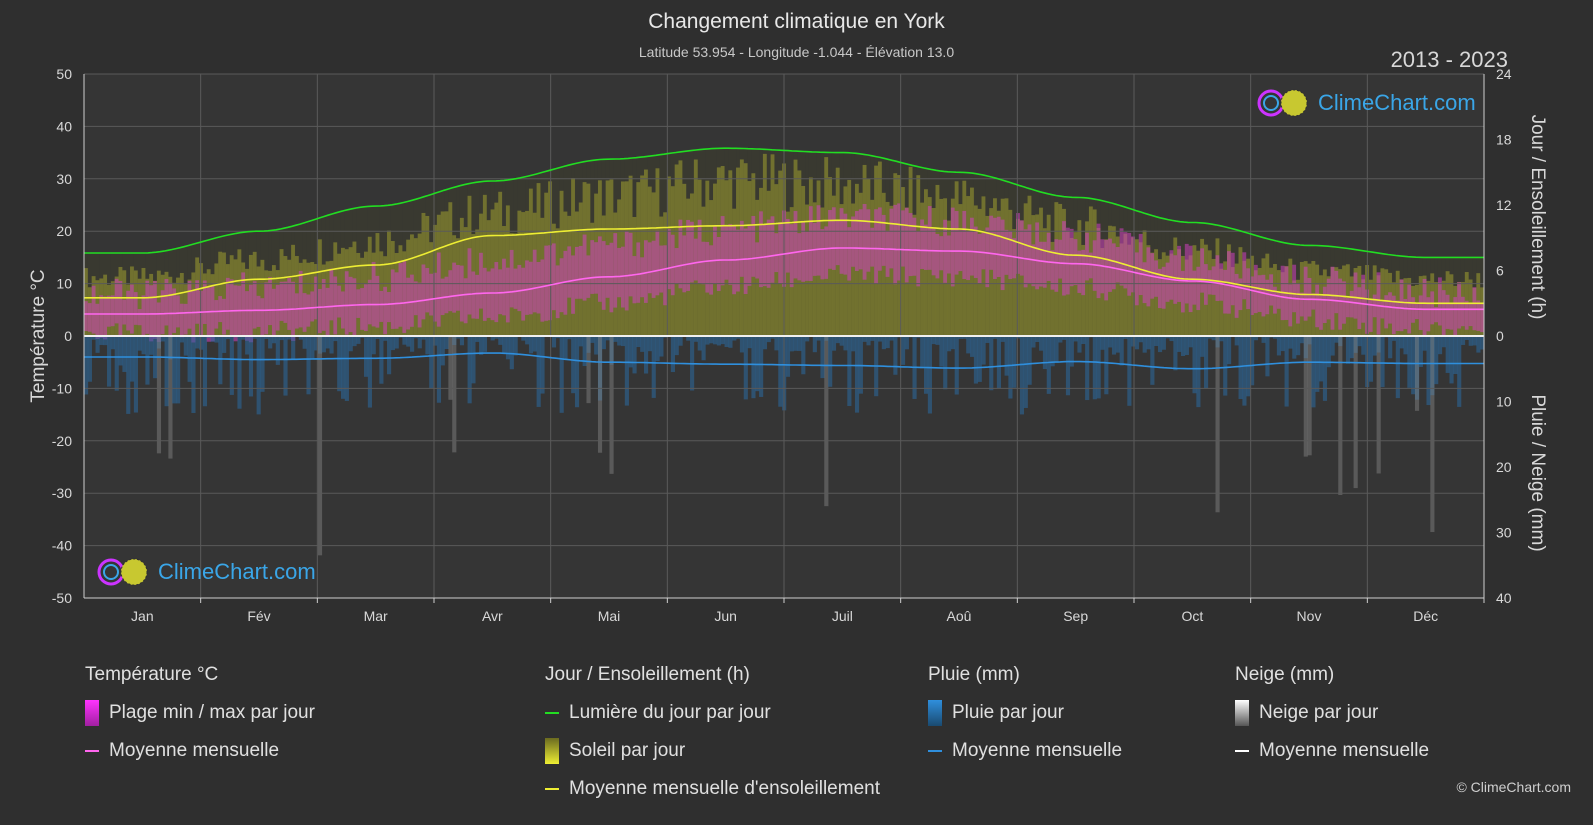  What do you see at coordinates (935, 713) in the screenshot?
I see `rain-swatch` at bounding box center [935, 713].